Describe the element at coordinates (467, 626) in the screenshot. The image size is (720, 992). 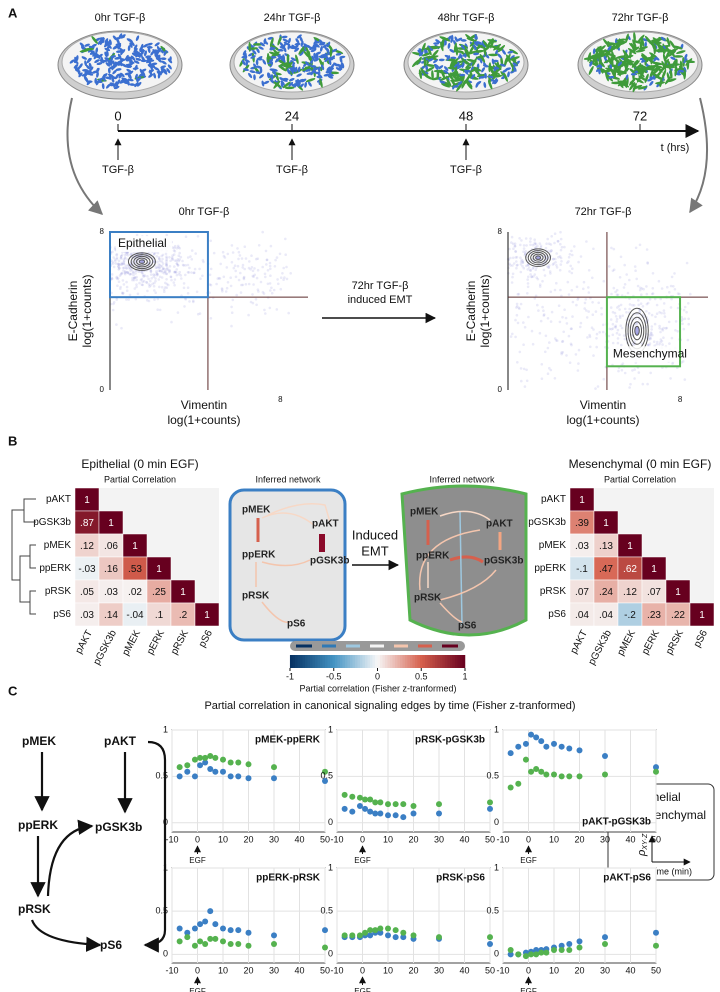
I see `network-node: pS6` at that location.